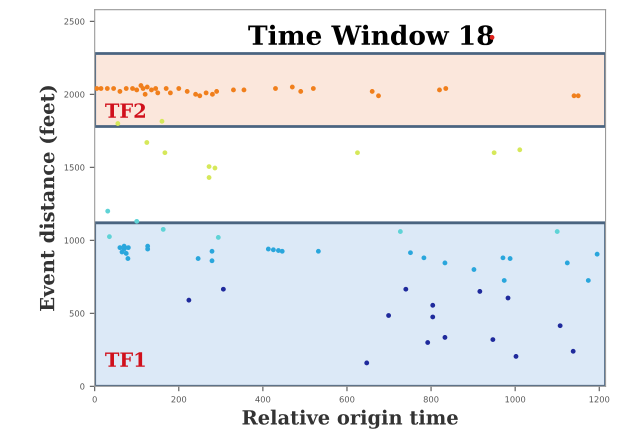 This screenshot has width=623, height=439. What do you see at coordinates (125, 359) in the screenshot?
I see `band-label: TF1` at bounding box center [125, 359].